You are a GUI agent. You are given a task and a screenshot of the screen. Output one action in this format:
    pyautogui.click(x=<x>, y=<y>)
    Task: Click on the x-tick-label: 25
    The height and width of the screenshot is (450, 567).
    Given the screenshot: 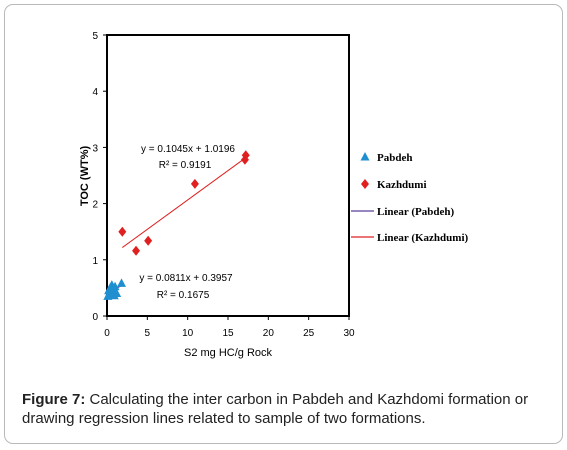 What is the action you would take?
    pyautogui.click(x=309, y=333)
    